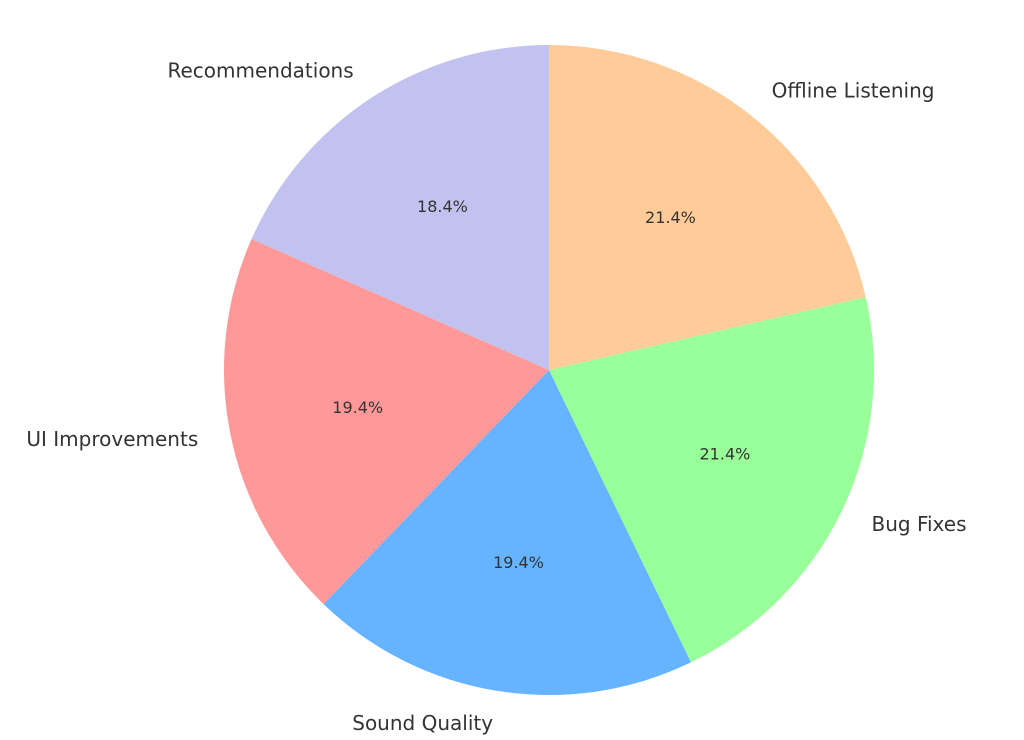  I want to click on pie-category-label-recommendations: Recommendations, so click(260, 71).